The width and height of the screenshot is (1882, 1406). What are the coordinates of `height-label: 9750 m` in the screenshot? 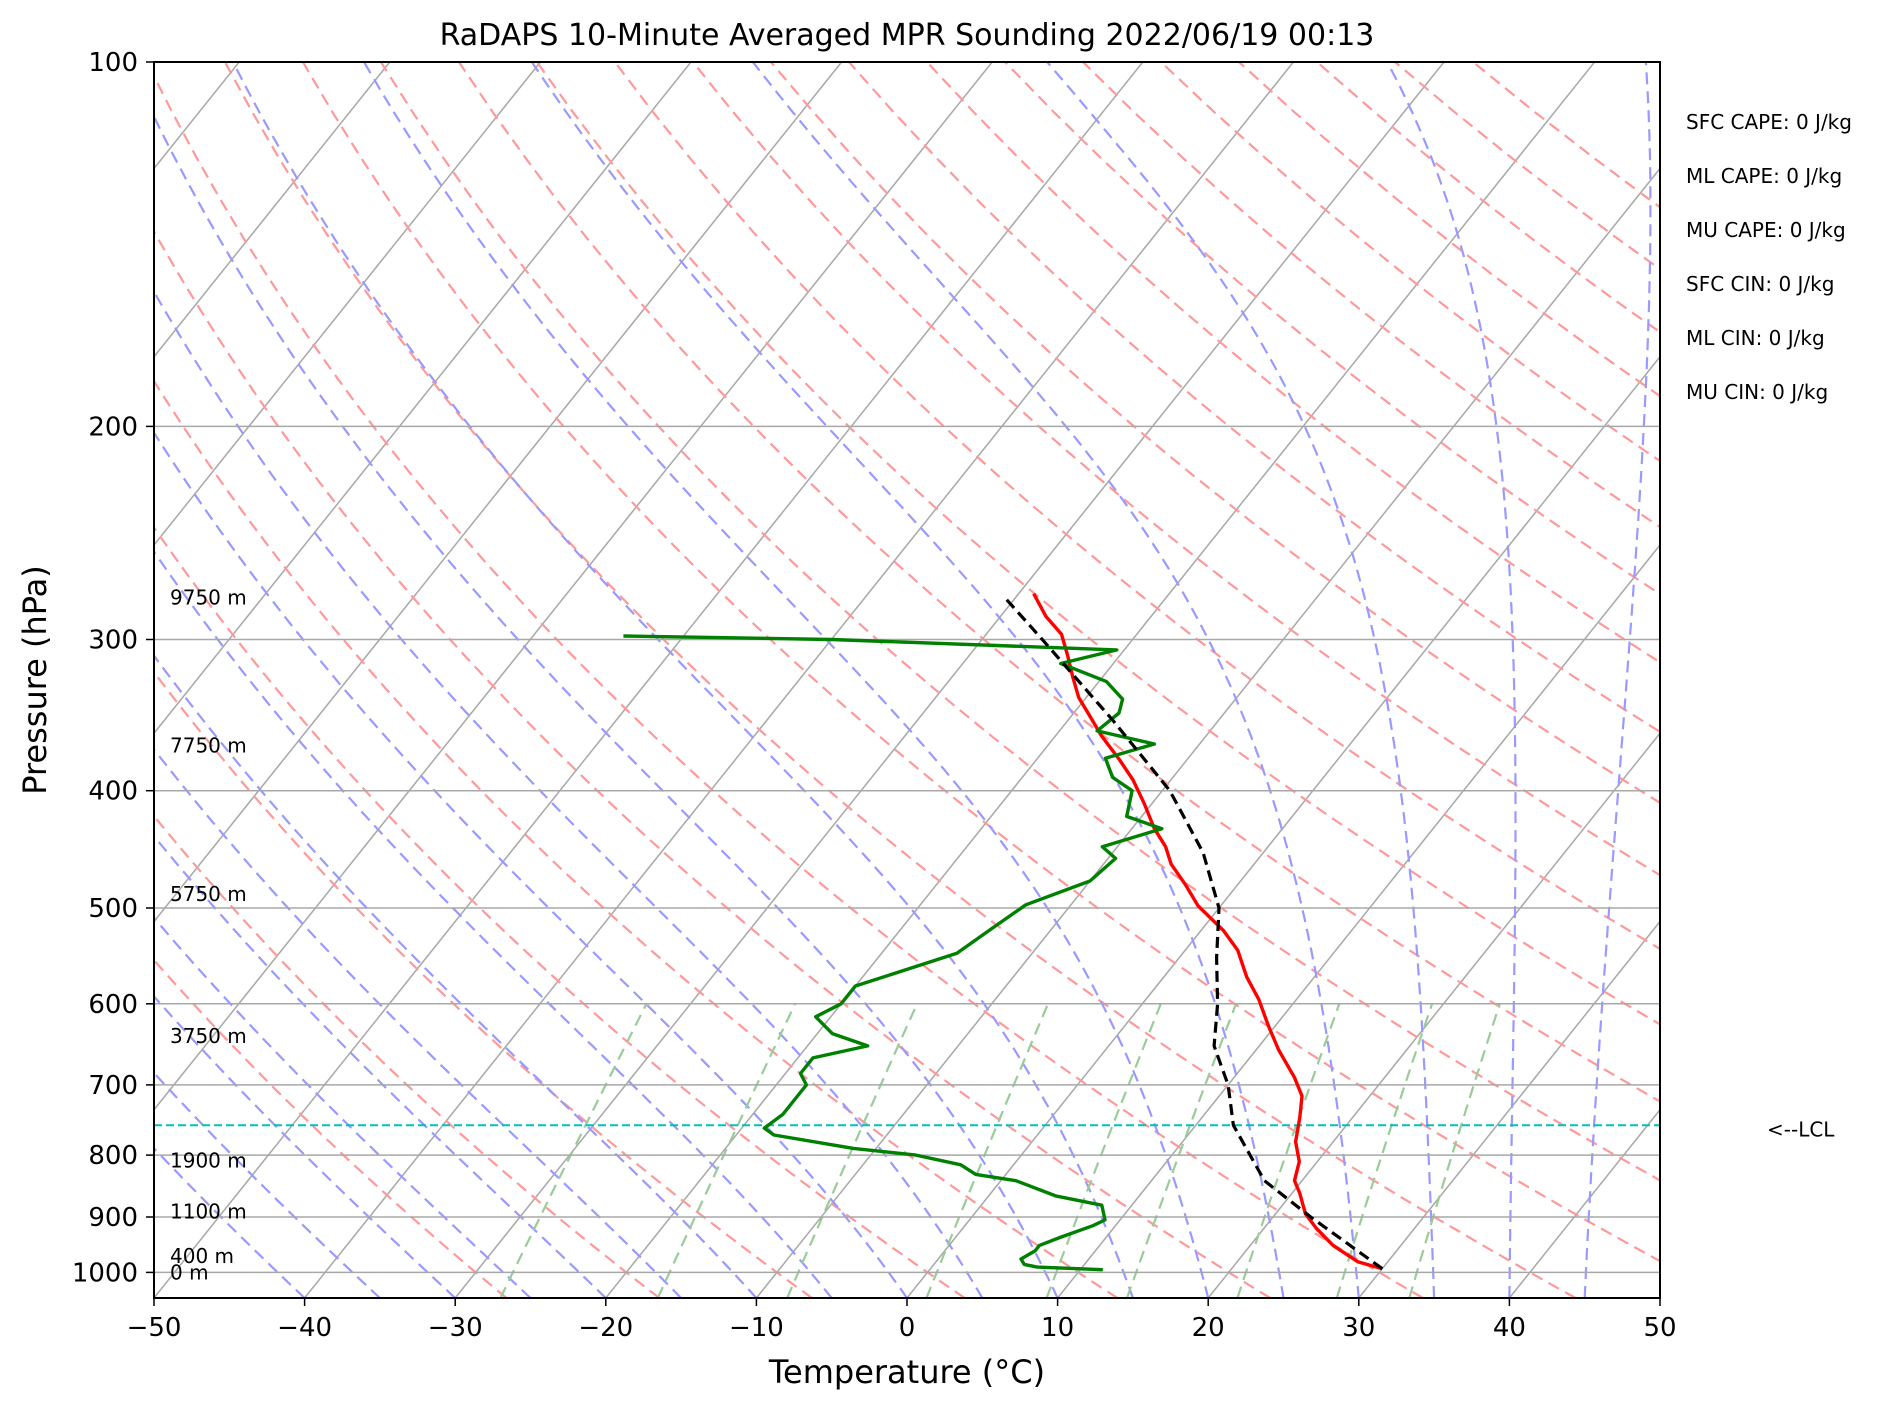 It's located at (208, 598).